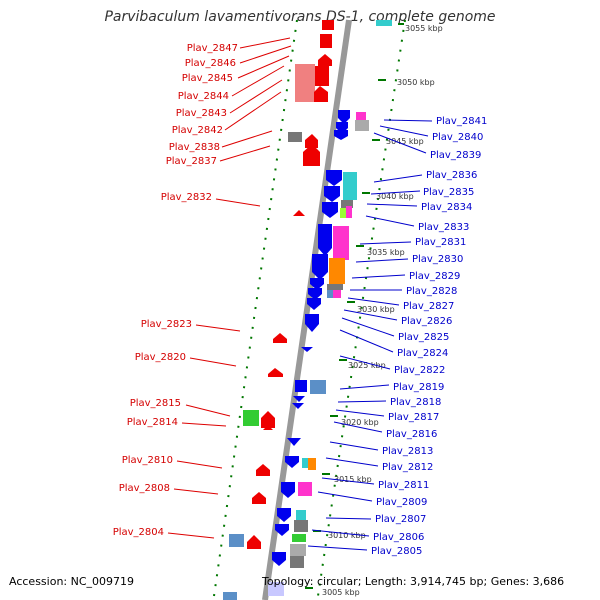 Image resolution: width=600 pixels, height=600 pixels. Describe the element at coordinates (197, 130) in the screenshot. I see `gene-label-left: Plav_2842` at that location.